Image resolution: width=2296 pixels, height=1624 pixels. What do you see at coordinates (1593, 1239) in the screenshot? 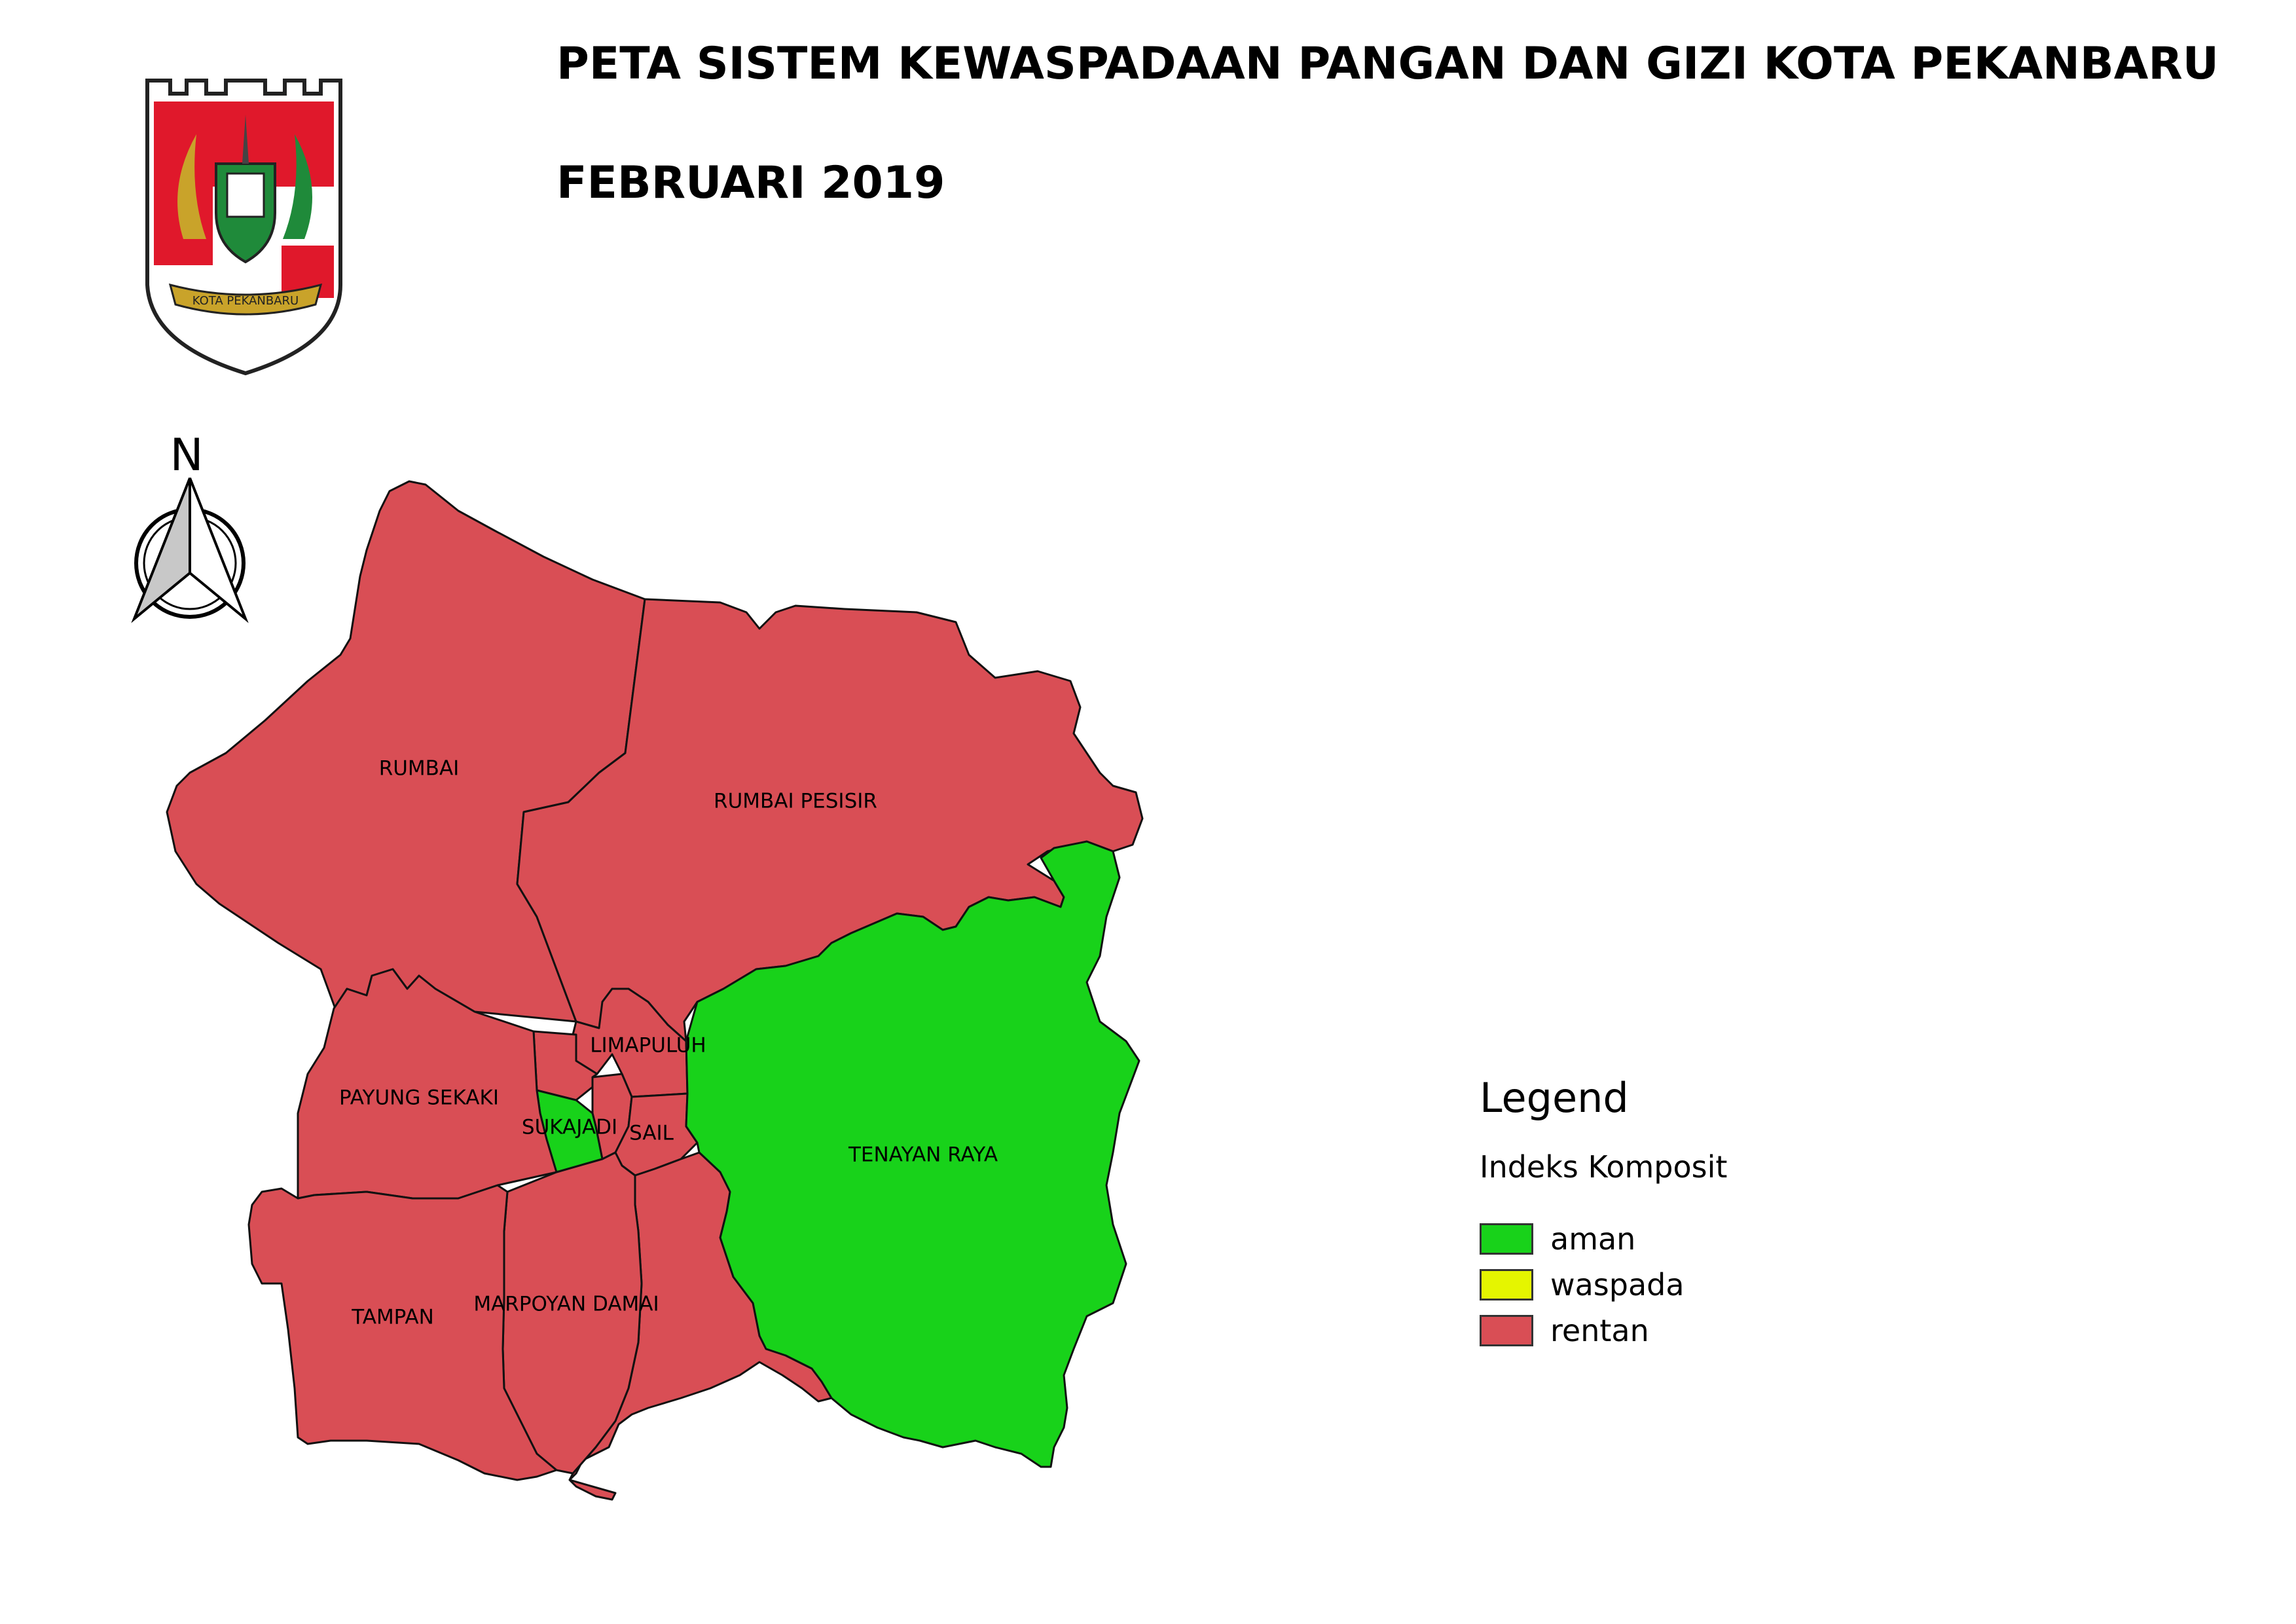
I see `legend-label-aman: aman` at bounding box center [1593, 1239].